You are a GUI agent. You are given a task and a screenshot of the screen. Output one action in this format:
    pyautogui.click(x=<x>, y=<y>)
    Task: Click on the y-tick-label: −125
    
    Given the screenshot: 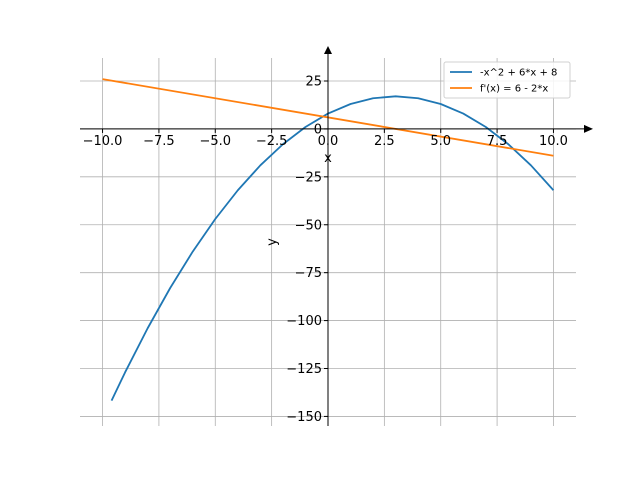 What is the action you would take?
    pyautogui.click(x=304, y=369)
    